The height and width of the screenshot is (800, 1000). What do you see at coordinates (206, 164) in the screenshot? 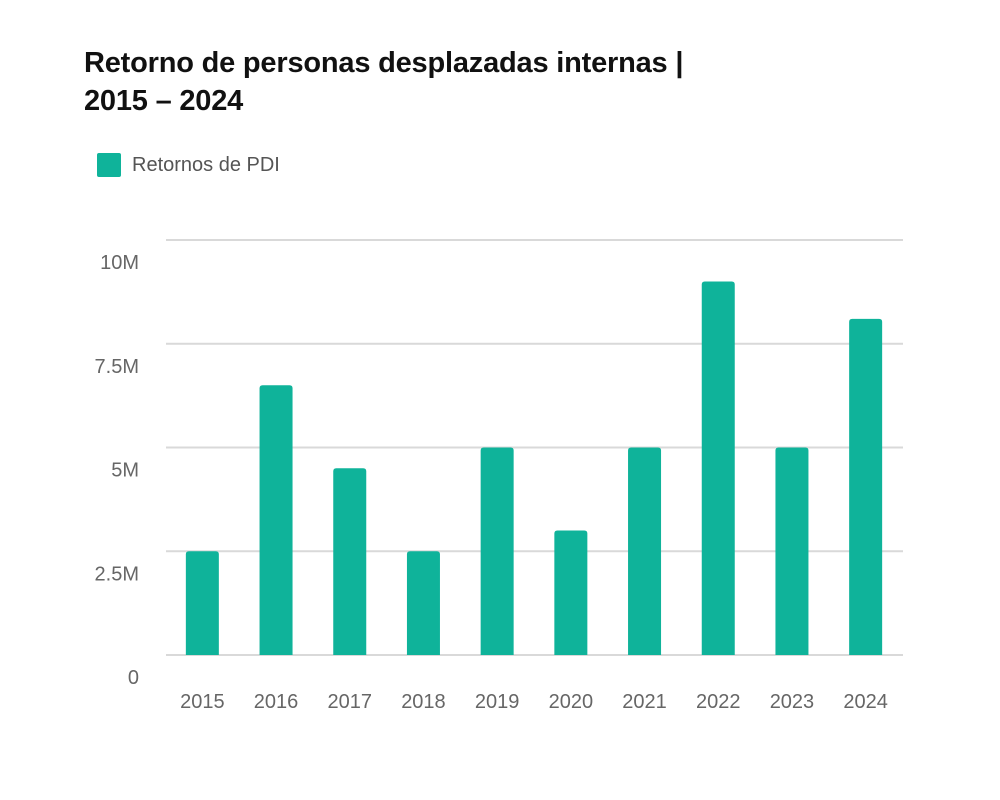
I see `legend-label: Retornos de PDI` at bounding box center [206, 164].